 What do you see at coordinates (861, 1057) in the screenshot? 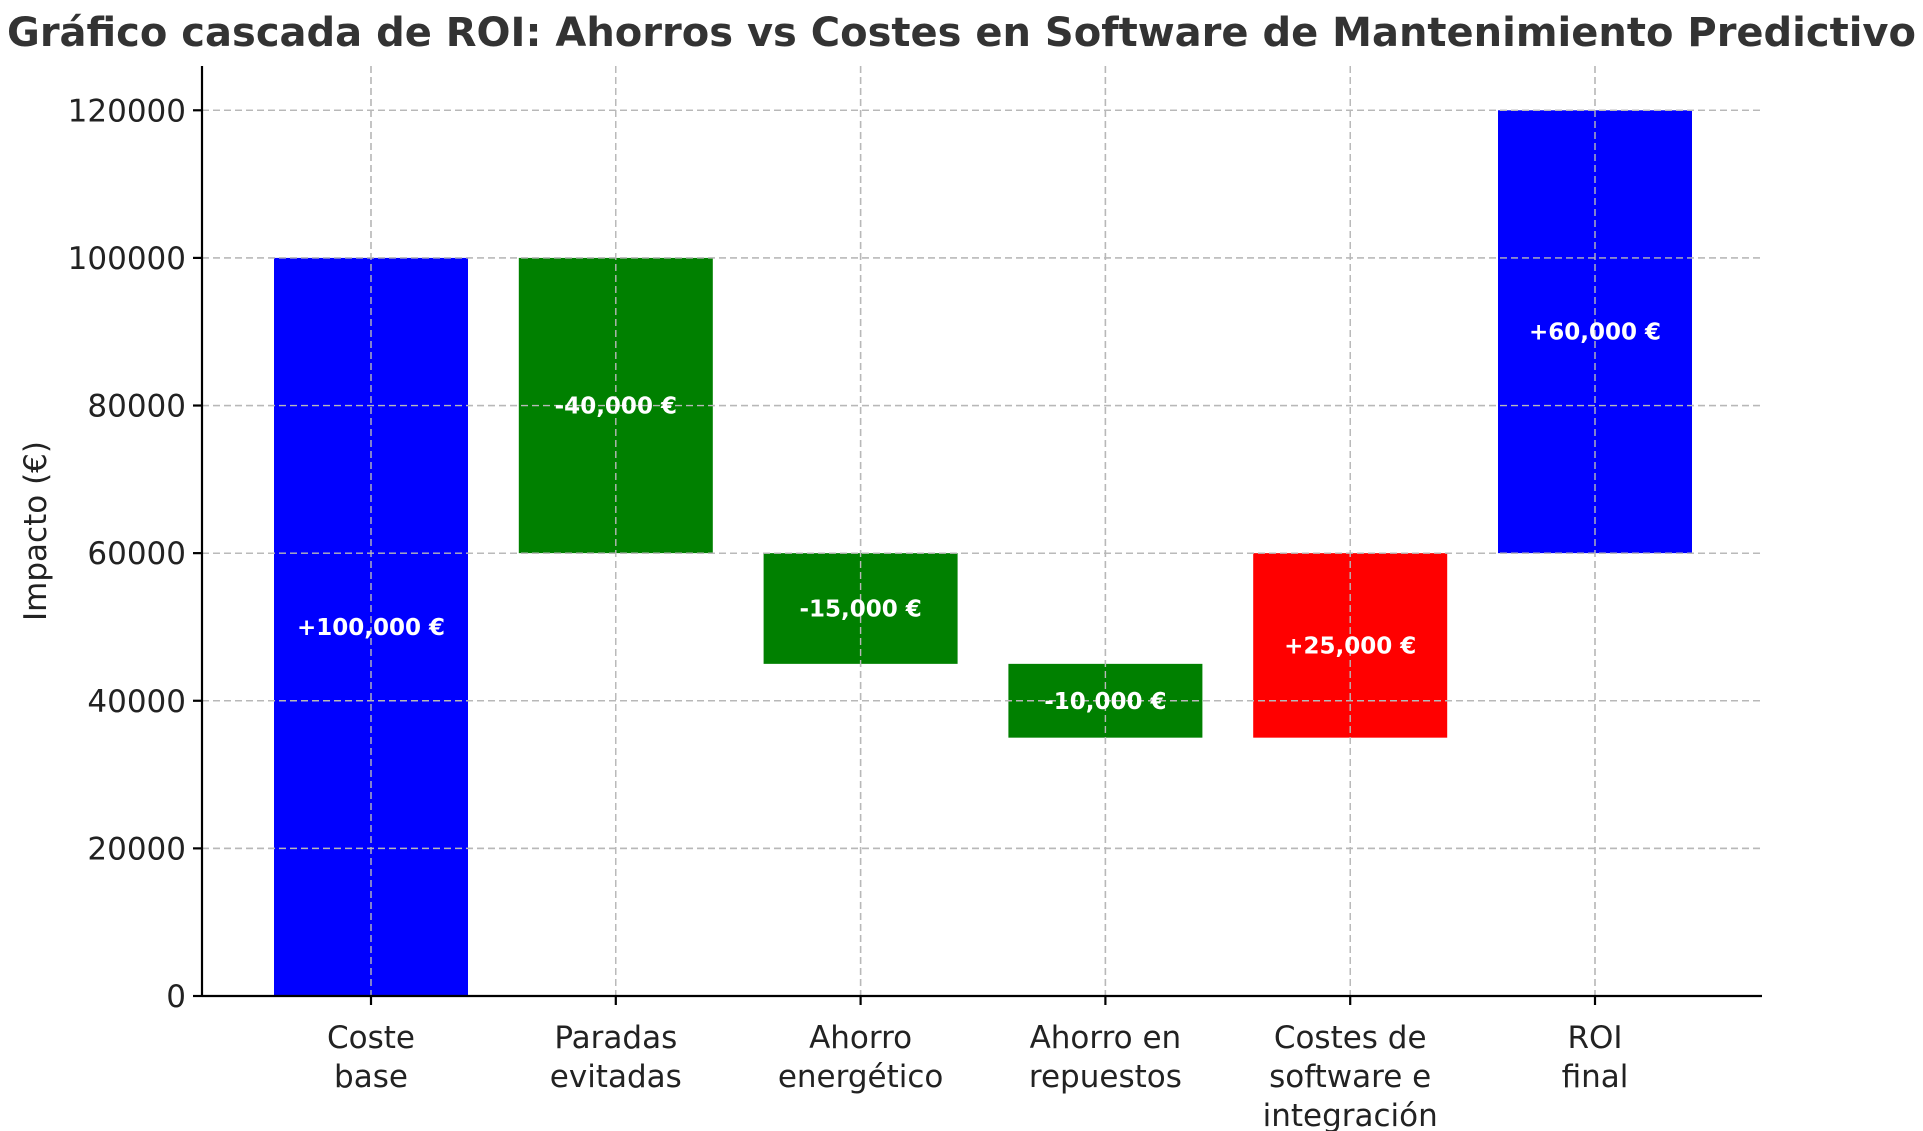
I see `x-tick-label: Ahorro energético` at bounding box center [861, 1057].